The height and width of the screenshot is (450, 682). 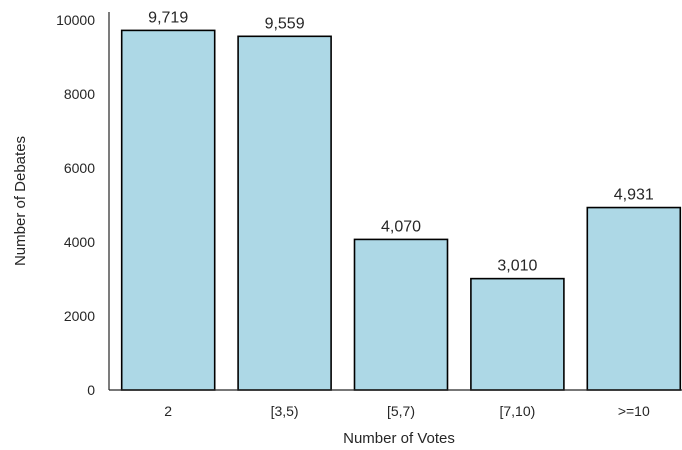 What do you see at coordinates (79, 94) in the screenshot?
I see `y-tick-label: 8000` at bounding box center [79, 94].